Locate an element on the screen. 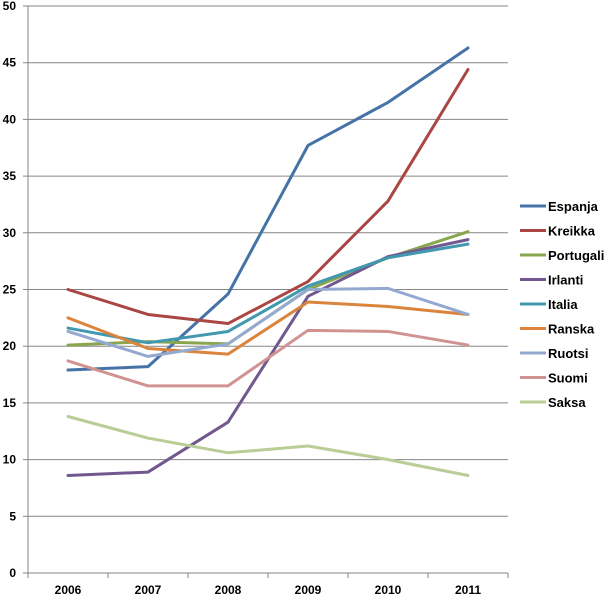  legend-label: Irlanti is located at coordinates (565, 280).